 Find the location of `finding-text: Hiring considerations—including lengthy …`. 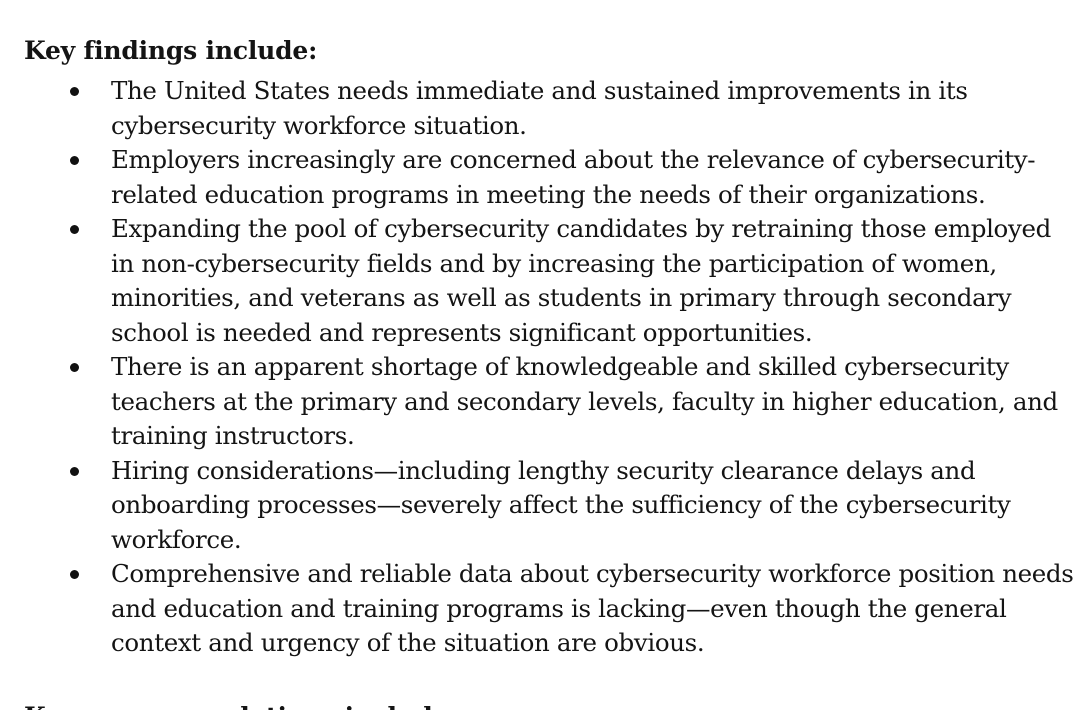

finding-text: Hiring considerations—including lengthy … is located at coordinates (561, 504).